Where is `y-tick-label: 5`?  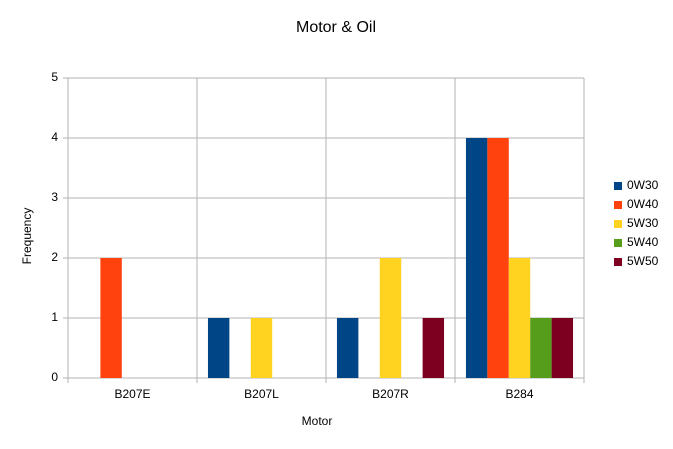 y-tick-label: 5 is located at coordinates (54, 77).